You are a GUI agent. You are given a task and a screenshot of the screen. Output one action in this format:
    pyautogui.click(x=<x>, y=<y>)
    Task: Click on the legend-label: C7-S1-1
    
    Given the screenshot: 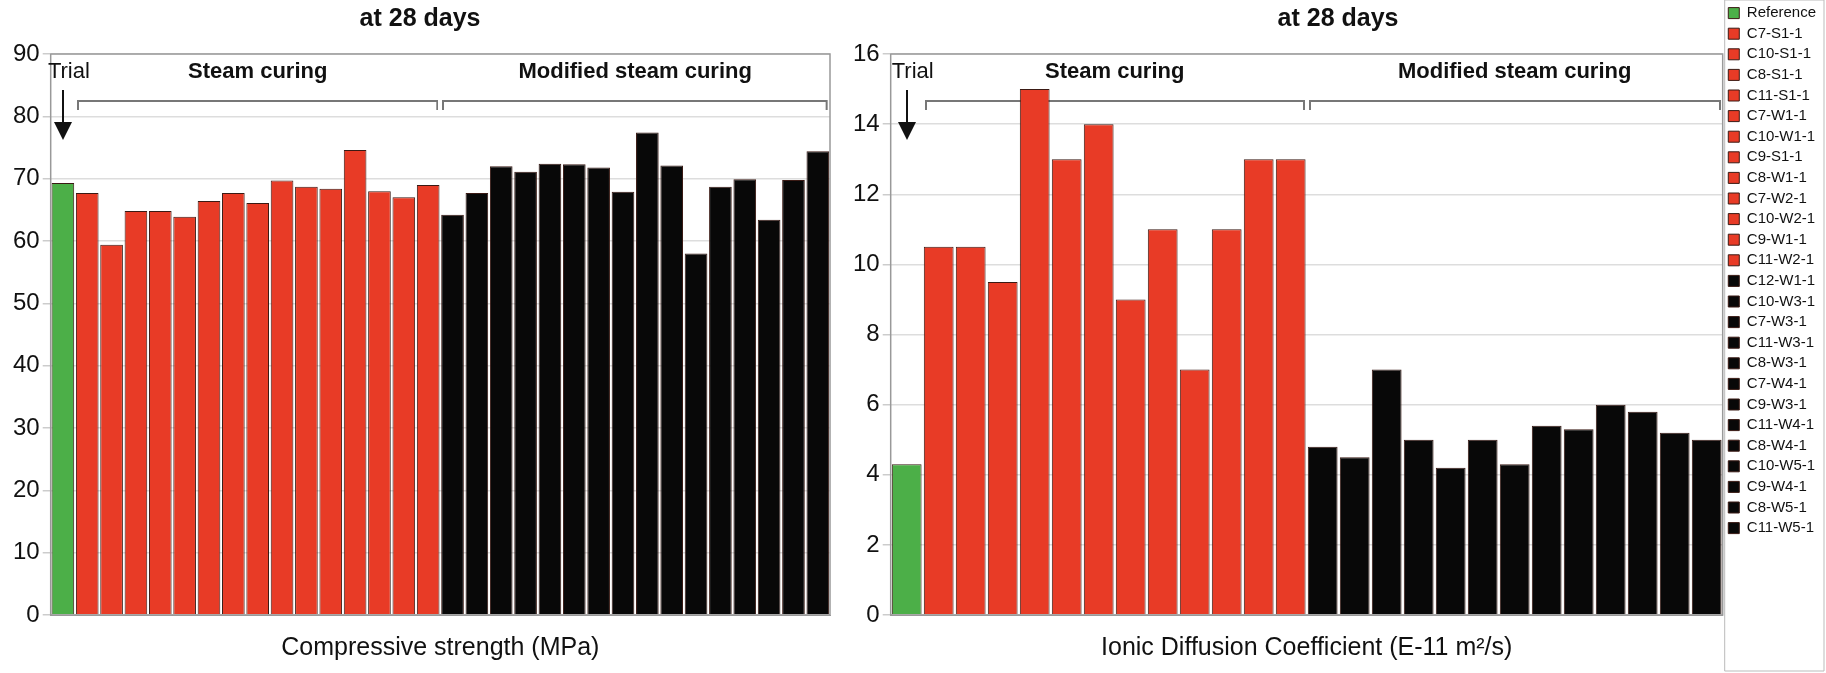 What is the action you would take?
    pyautogui.click(x=1774, y=32)
    